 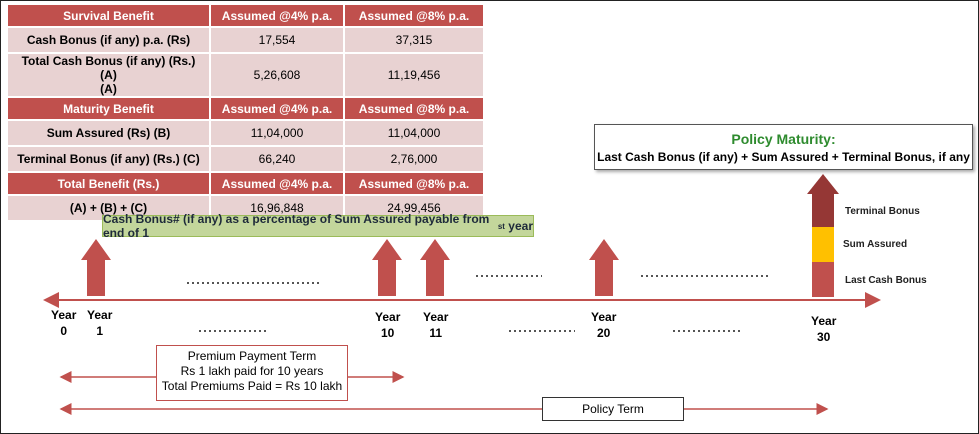 What do you see at coordinates (783, 139) in the screenshot?
I see `policy-maturity-title: Policy Maturity:` at bounding box center [783, 139].